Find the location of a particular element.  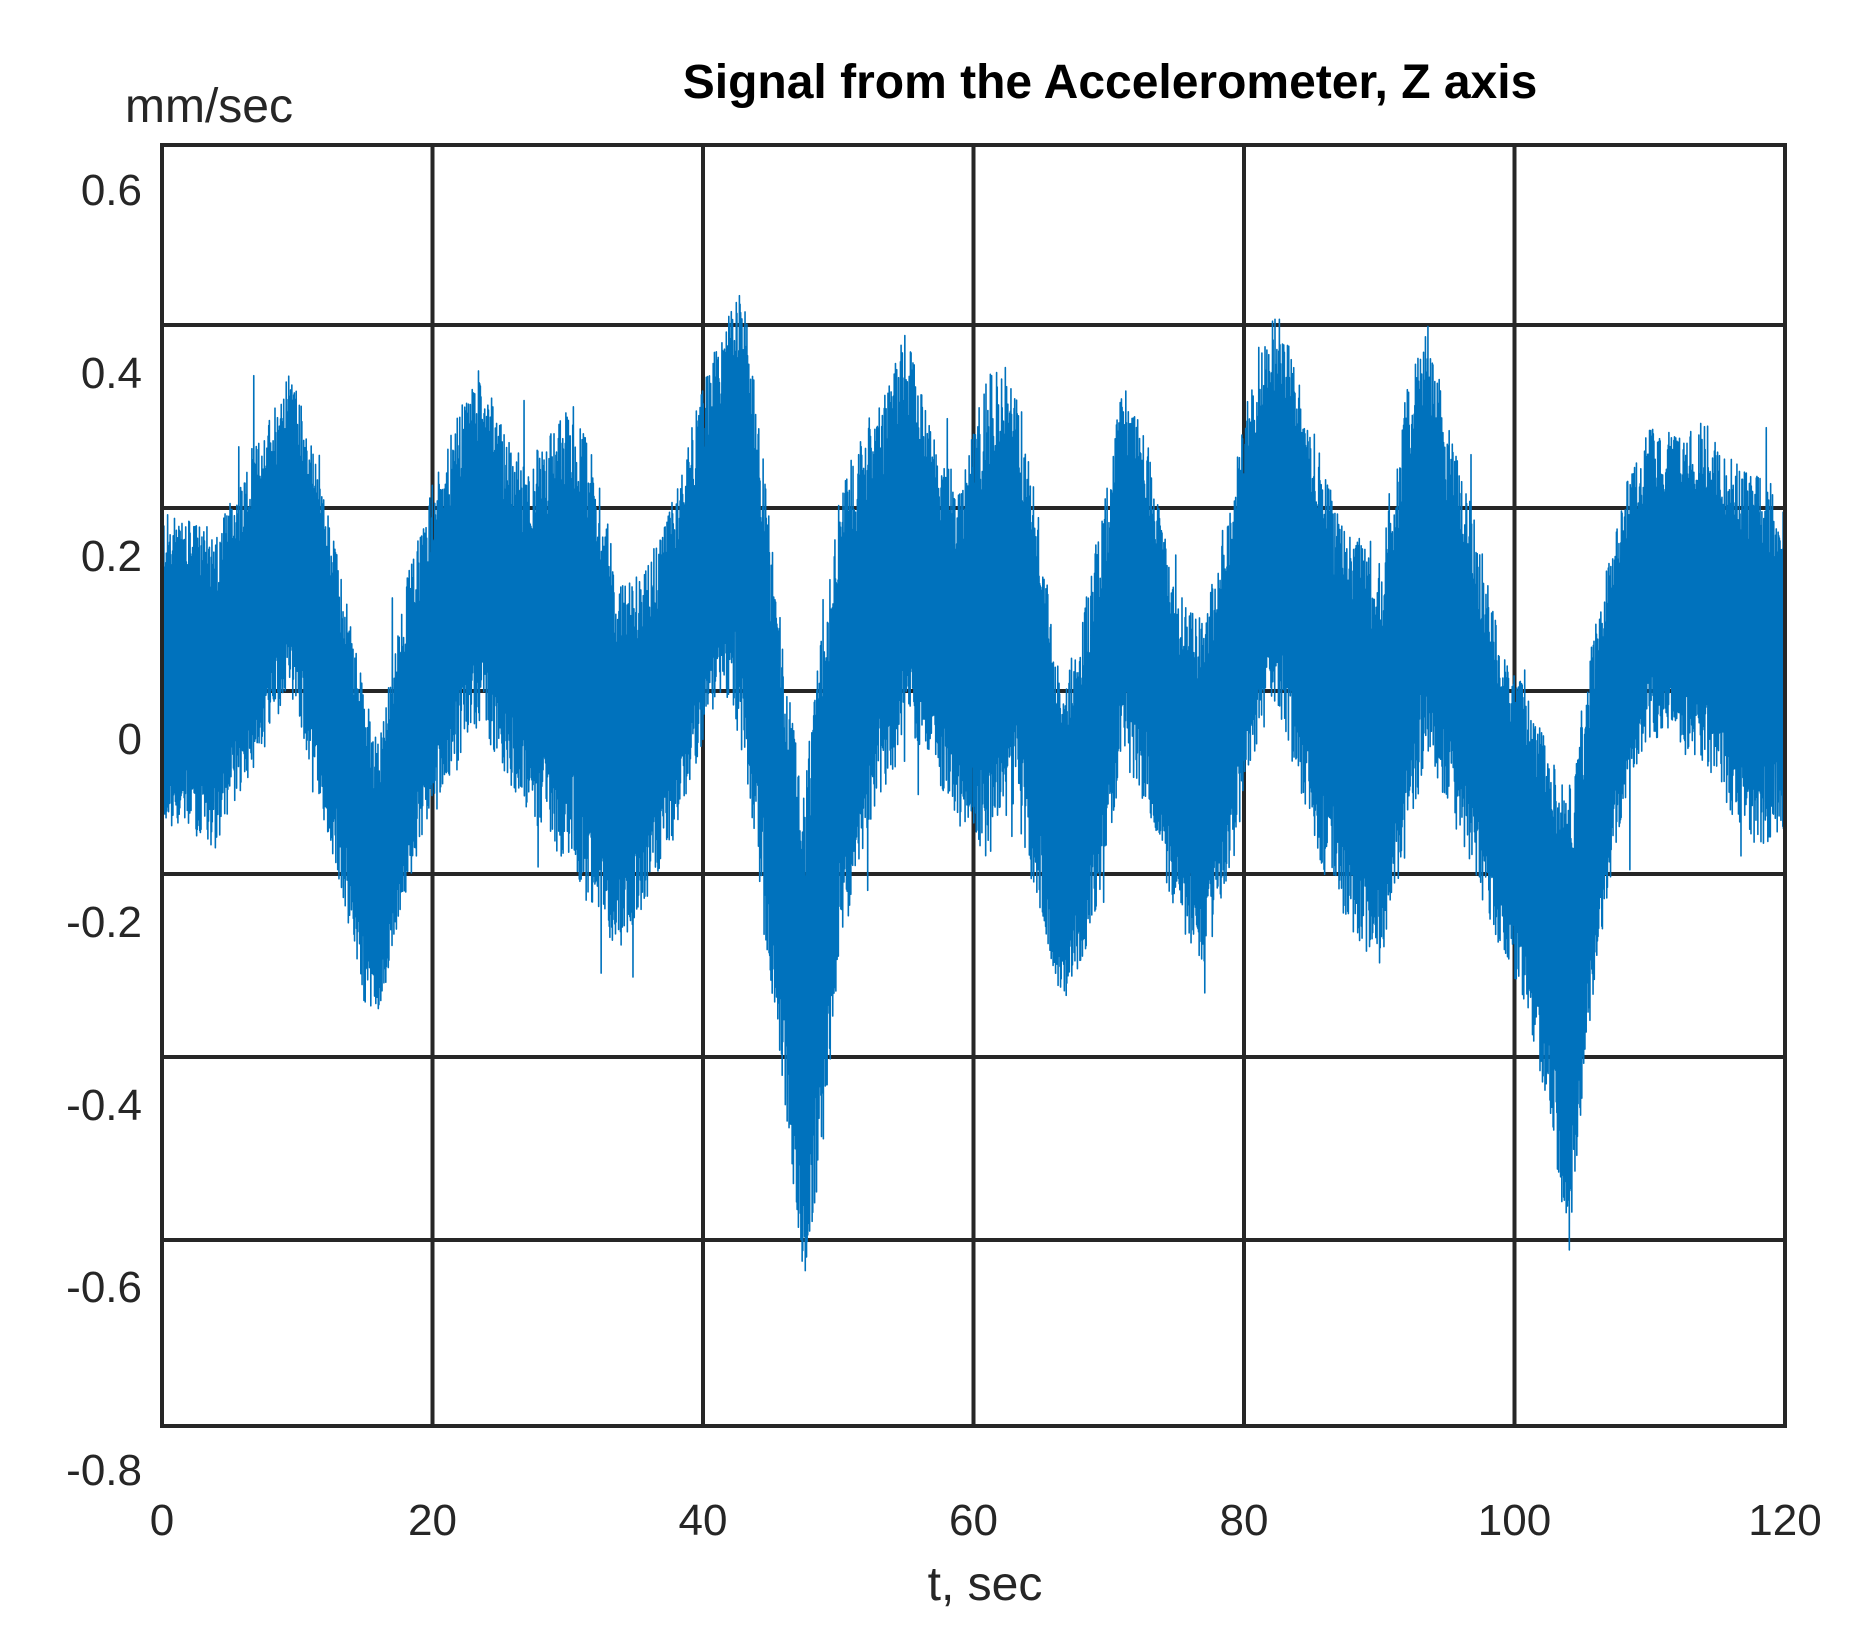

x-tick-label: 60 is located at coordinates (973, 1520).